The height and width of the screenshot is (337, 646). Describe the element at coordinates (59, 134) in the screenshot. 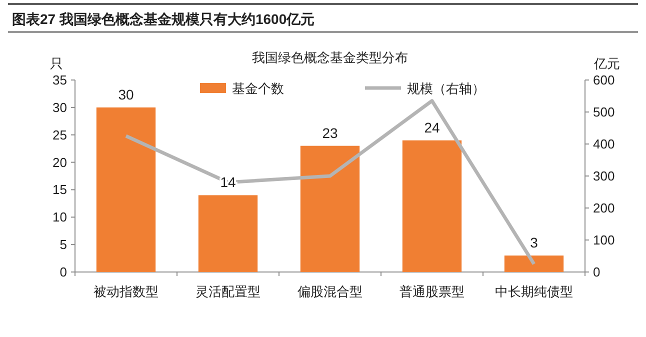

I see `y-tick-label: 25` at that location.